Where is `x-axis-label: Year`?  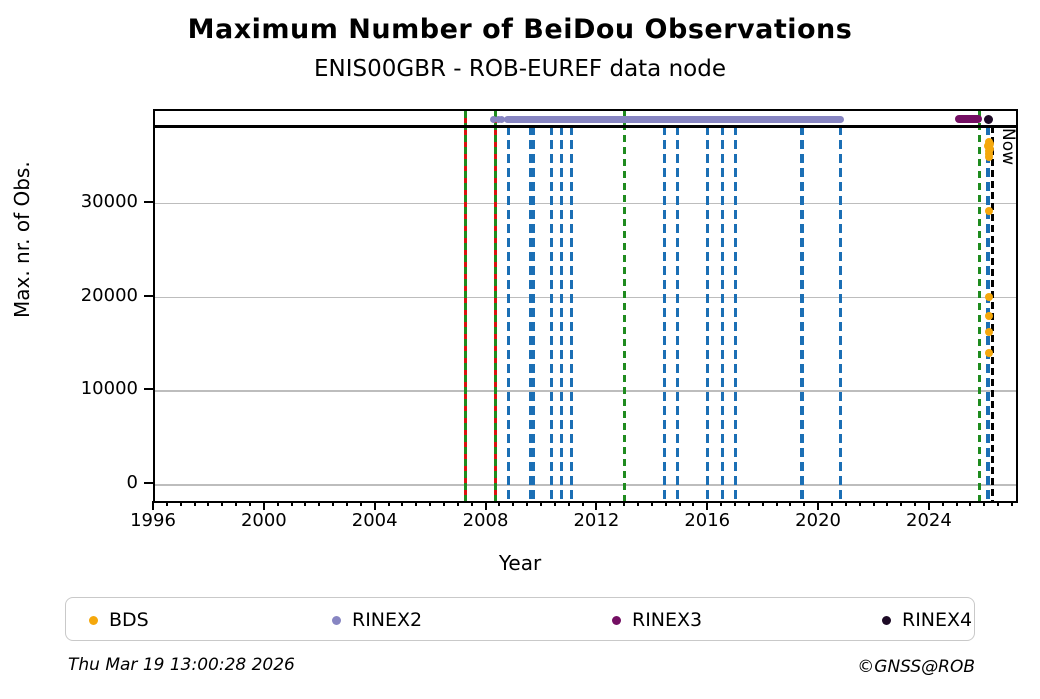 x-axis-label: Year is located at coordinates (520, 563).